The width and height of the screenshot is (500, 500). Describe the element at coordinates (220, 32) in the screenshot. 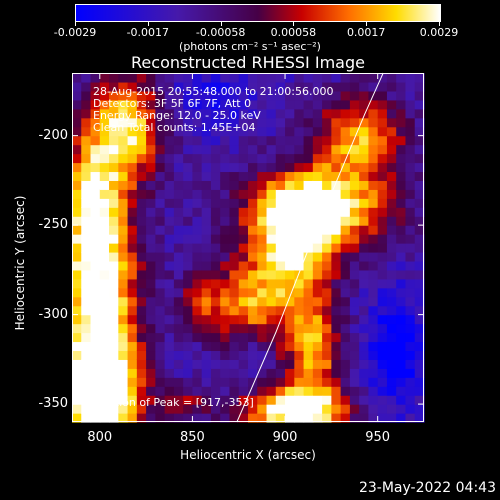

I see `colorbar-tick-label: -0.00058` at that location.